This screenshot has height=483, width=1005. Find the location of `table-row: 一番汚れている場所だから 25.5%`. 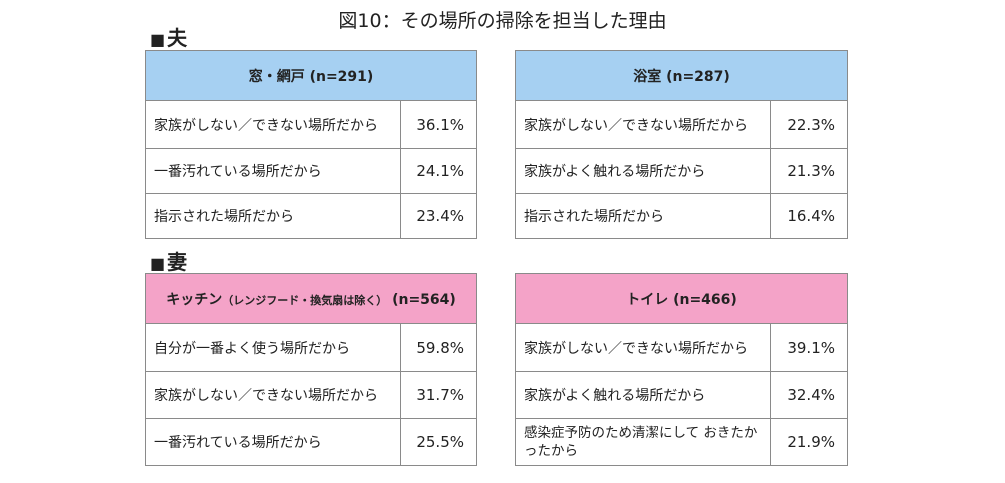

table-row: 一番汚れている場所だから 25.5% is located at coordinates (311, 442).